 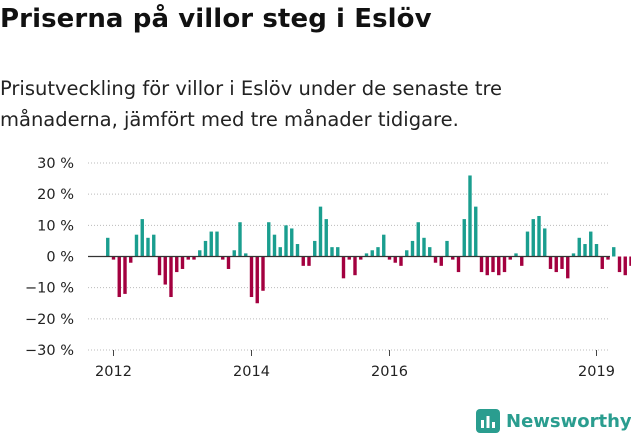 What do you see at coordinates (49, 351) in the screenshot?
I see `y-tick-label: −30 %` at bounding box center [49, 351].